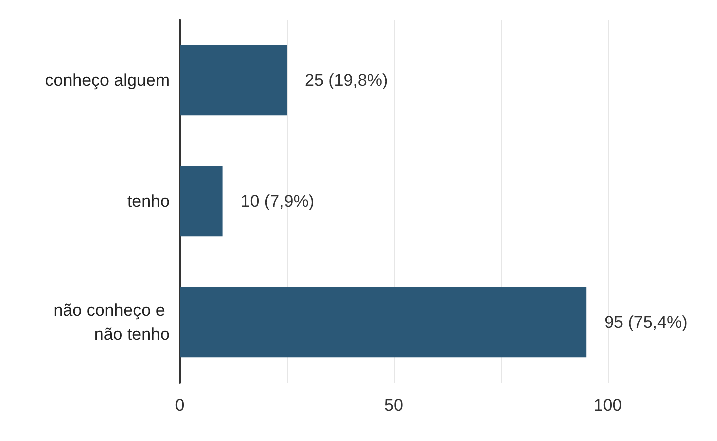  I want to click on data-label: 10 (7,9%), so click(277, 201).